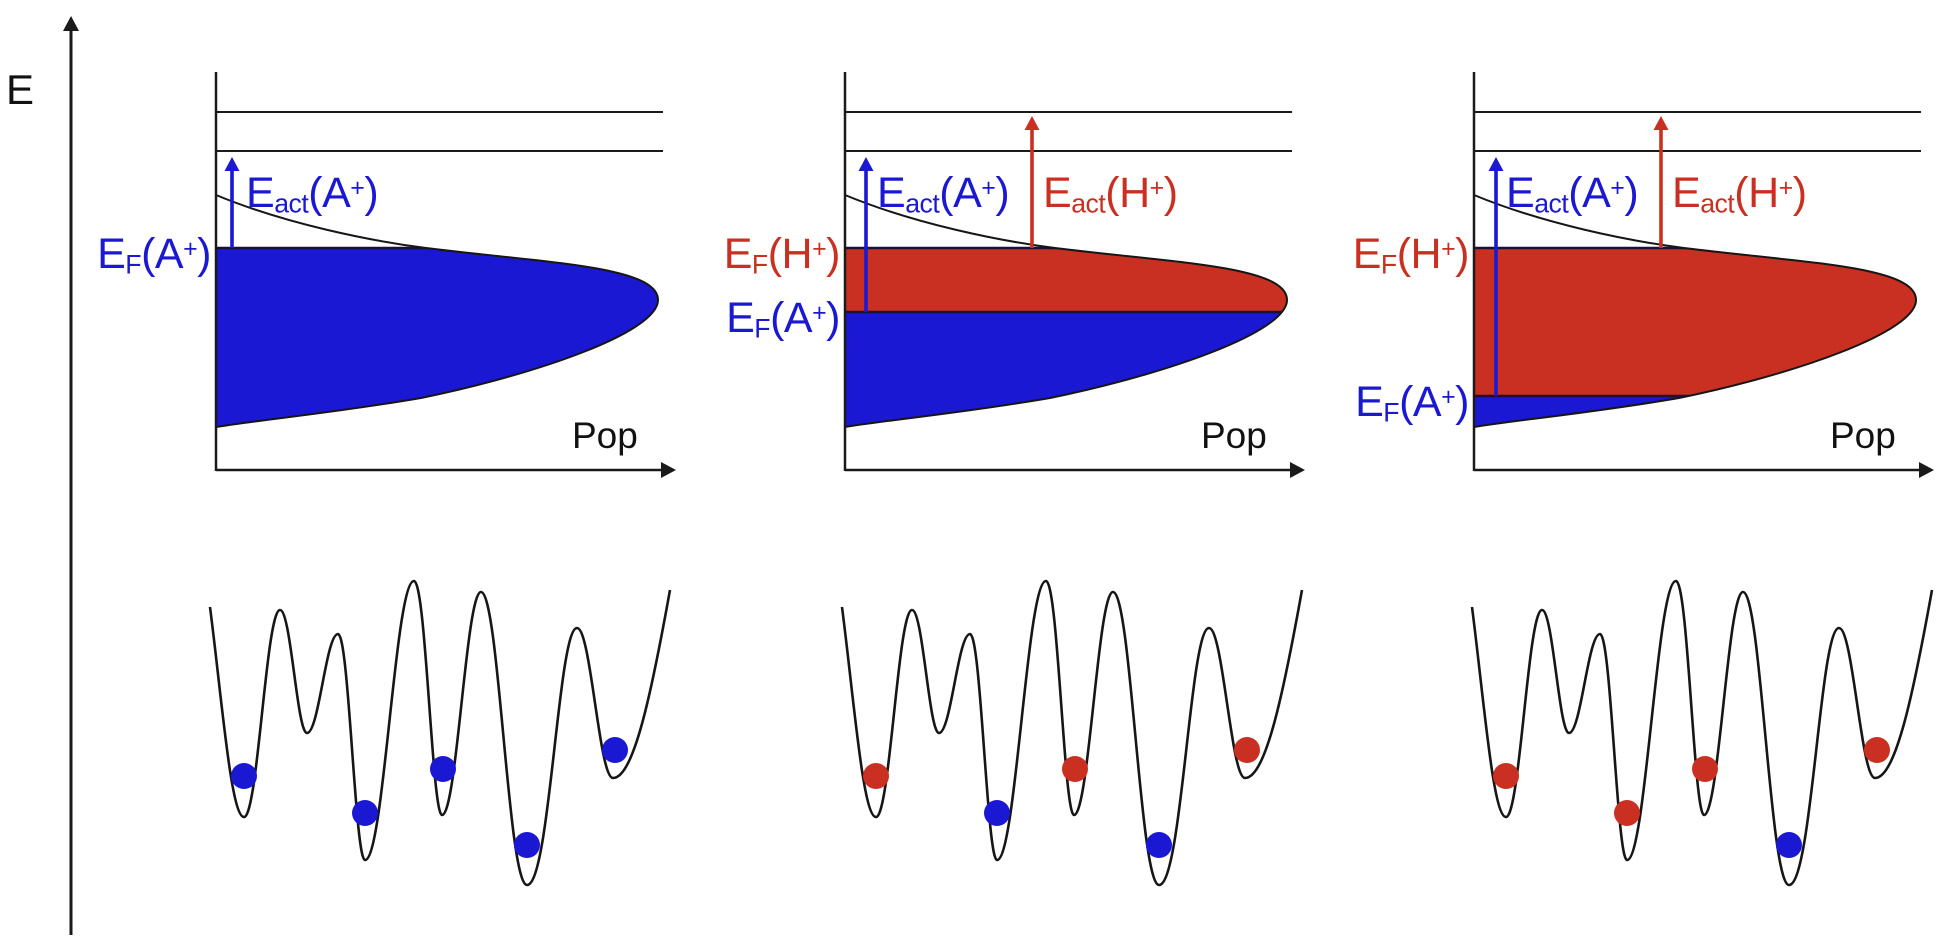 This screenshot has width=1949, height=942. I want to click on panel-1-well-landscape, so click(440, 733).